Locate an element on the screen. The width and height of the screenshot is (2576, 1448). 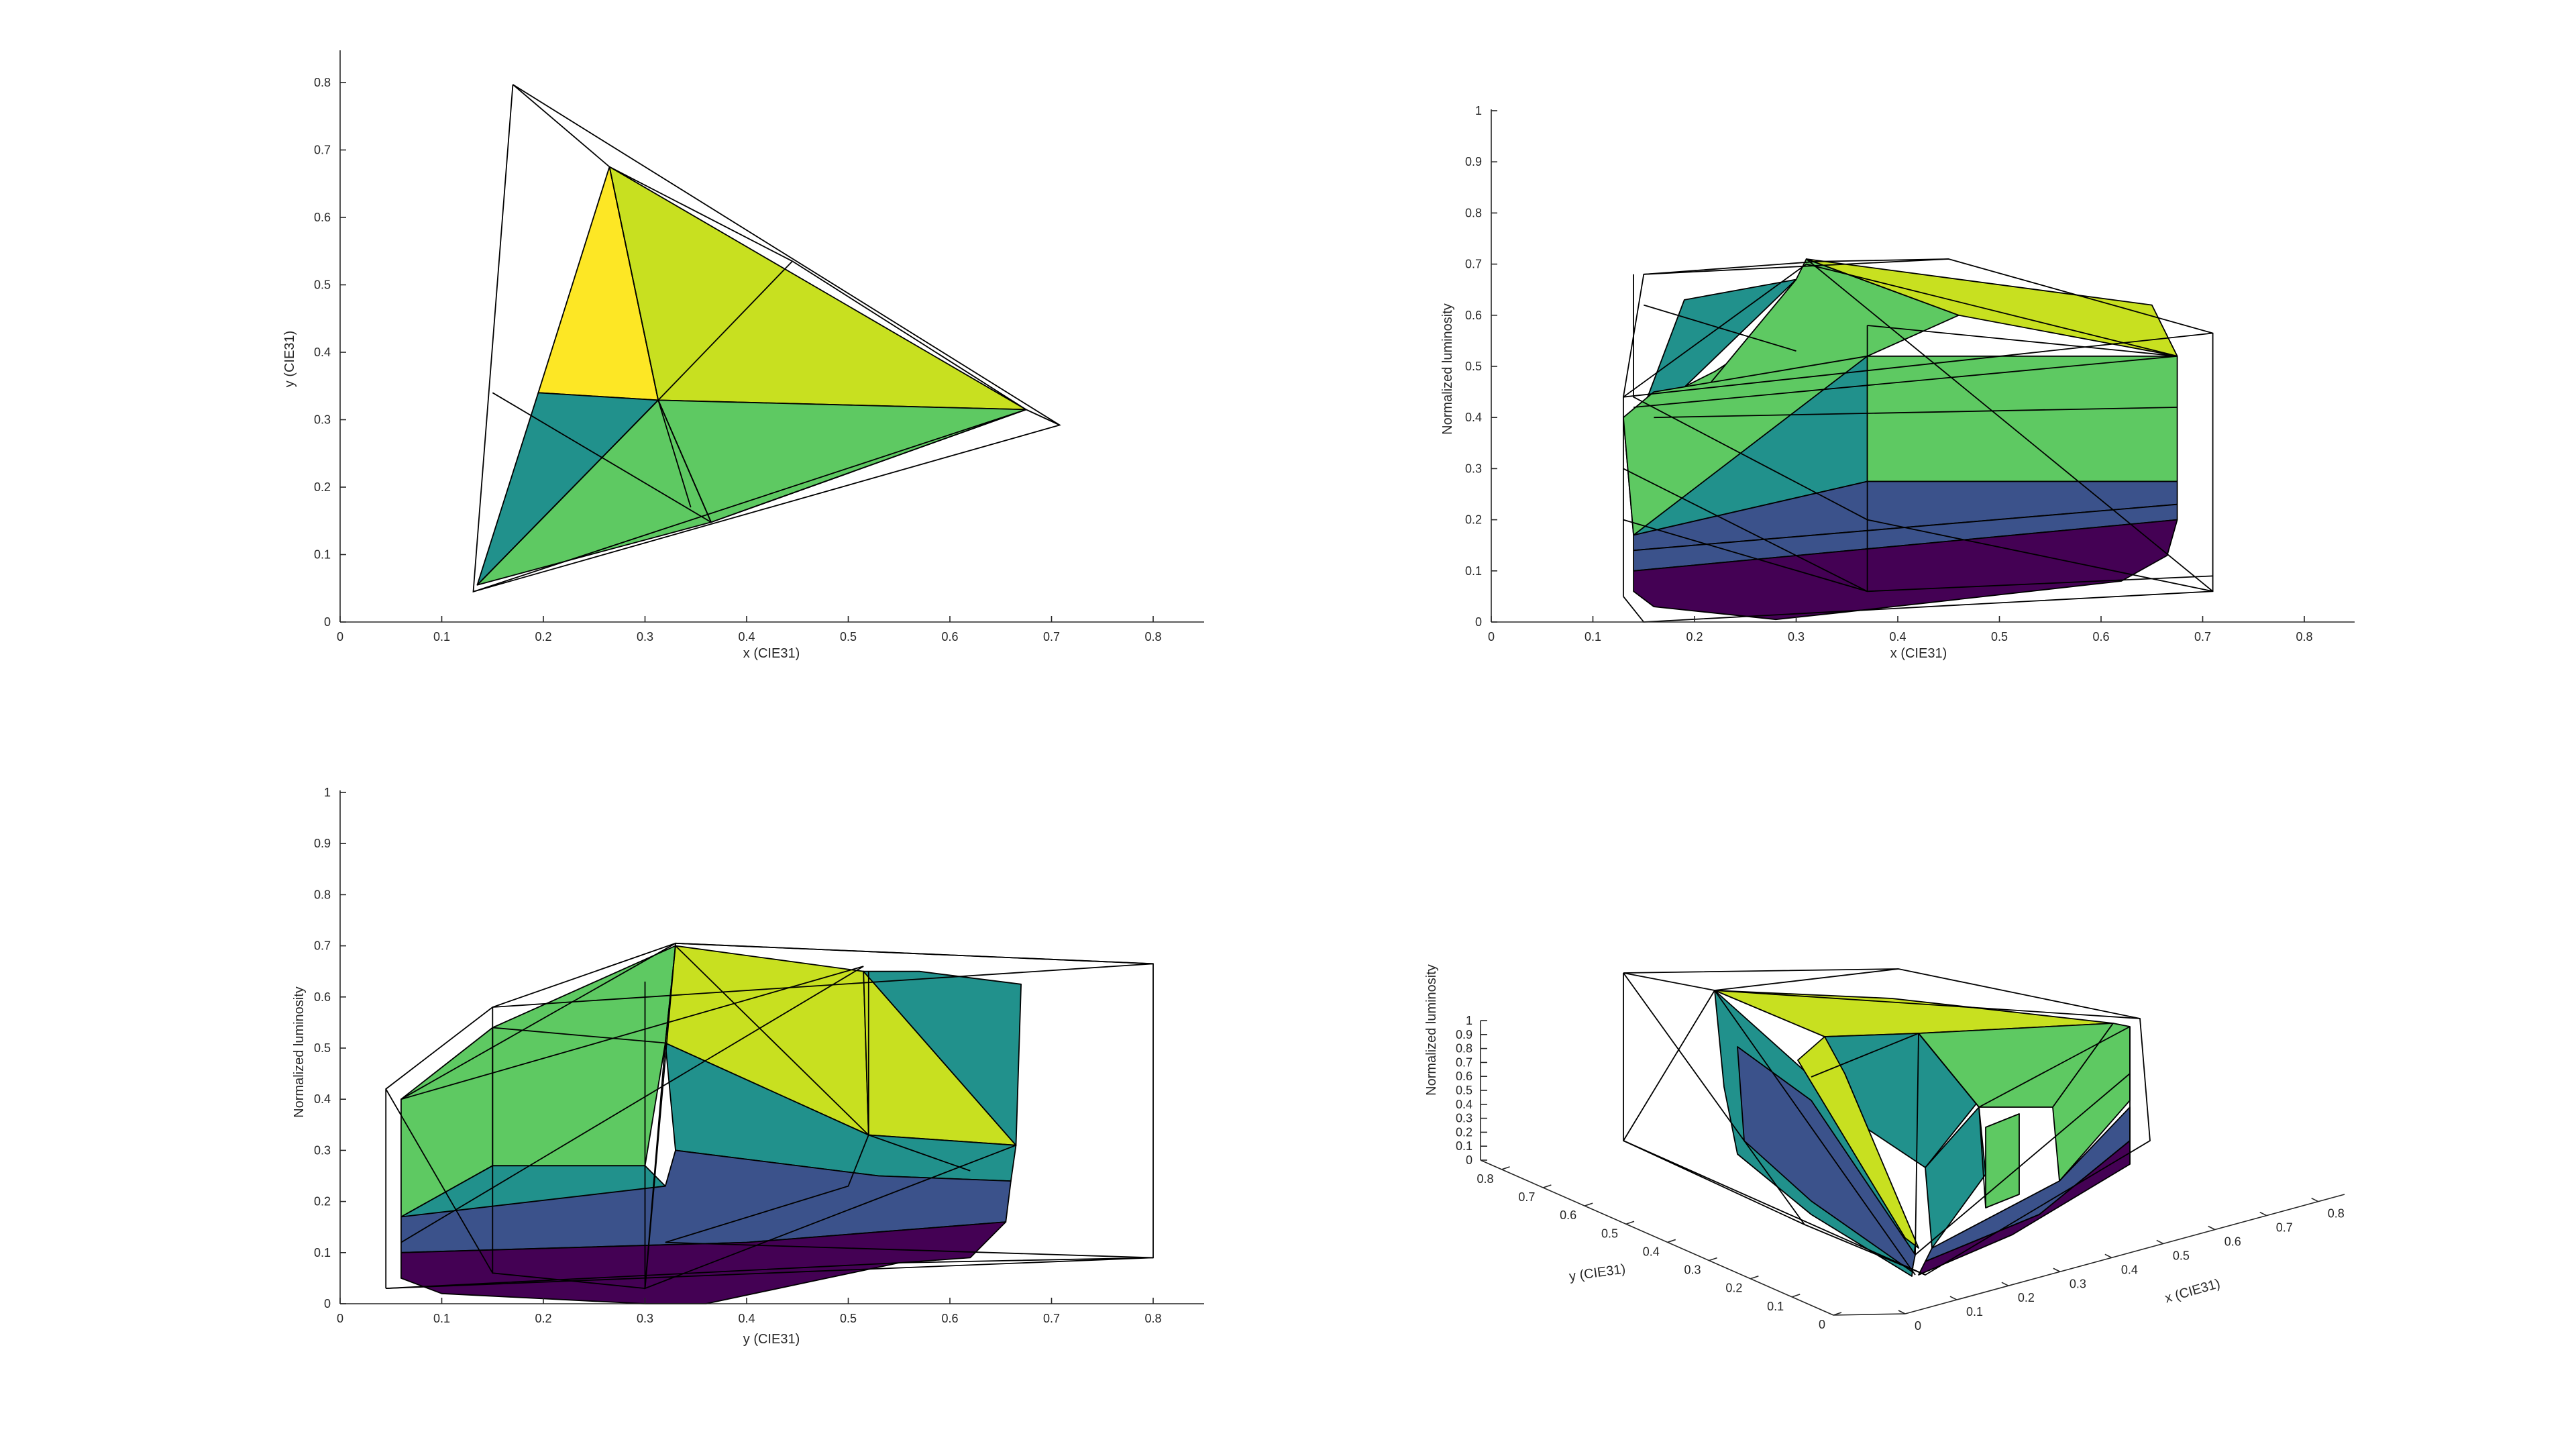
y-axis-label: Normalized luminosity is located at coordinates (1447, 369).